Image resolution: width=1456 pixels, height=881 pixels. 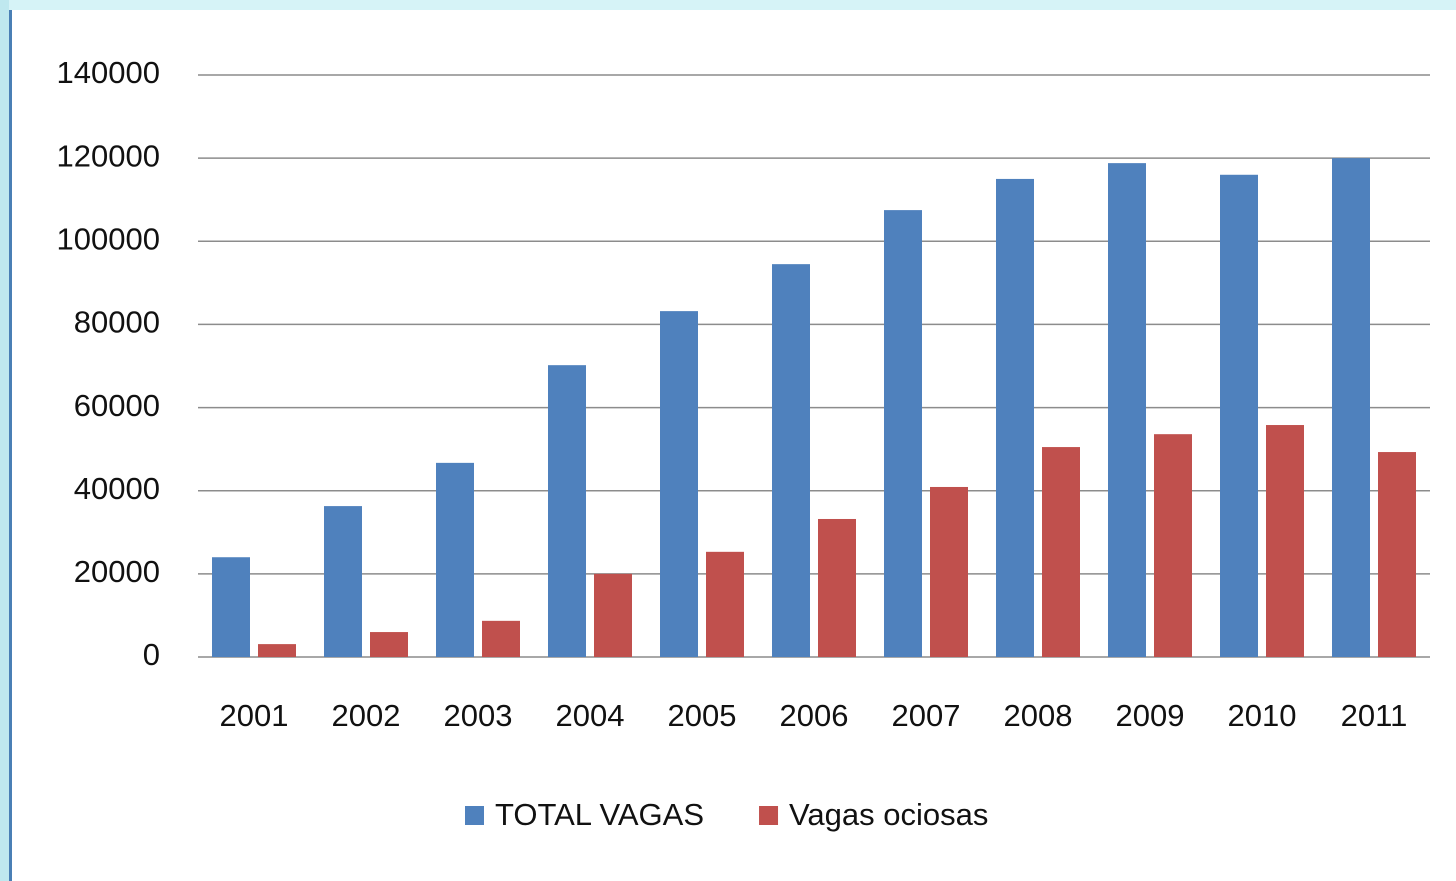 What do you see at coordinates (888, 814) in the screenshot?
I see `legend-label: Vagas ociosas` at bounding box center [888, 814].